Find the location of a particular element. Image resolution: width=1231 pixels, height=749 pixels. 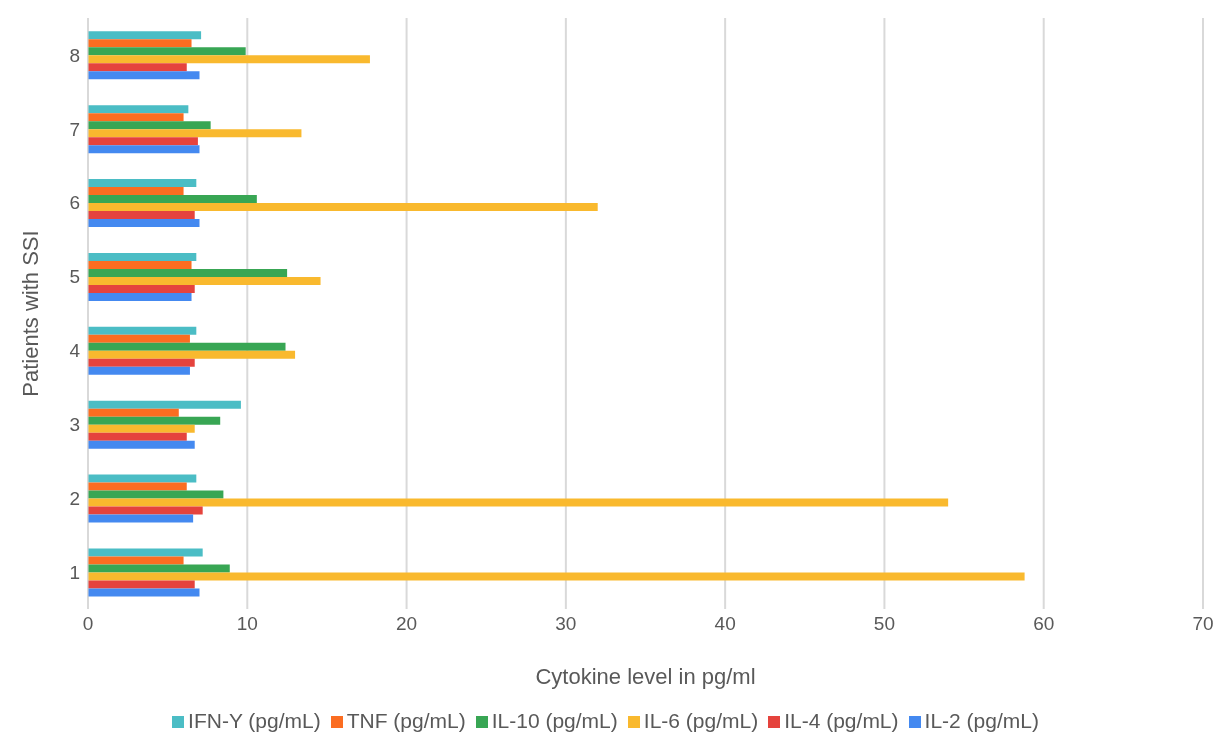

y-tick-label: 1 is located at coordinates (74, 572).